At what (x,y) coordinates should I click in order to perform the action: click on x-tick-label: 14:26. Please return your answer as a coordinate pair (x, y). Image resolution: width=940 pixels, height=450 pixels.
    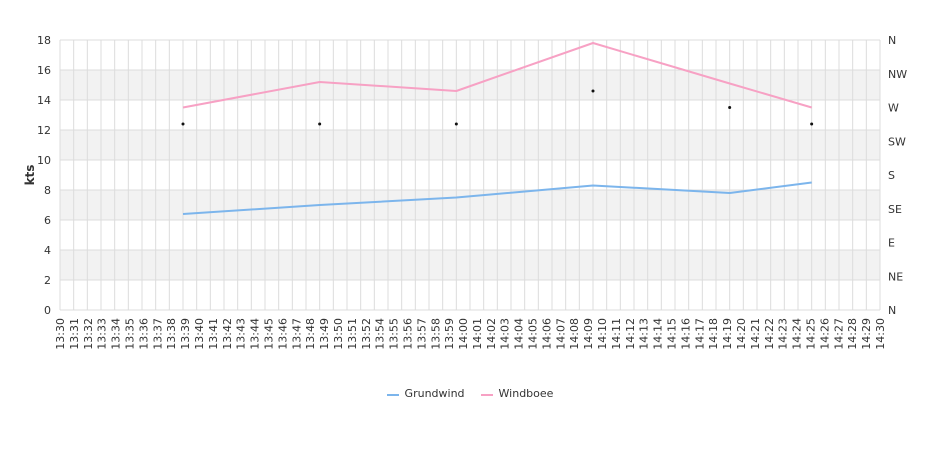
    Looking at the image, I should click on (824, 334).